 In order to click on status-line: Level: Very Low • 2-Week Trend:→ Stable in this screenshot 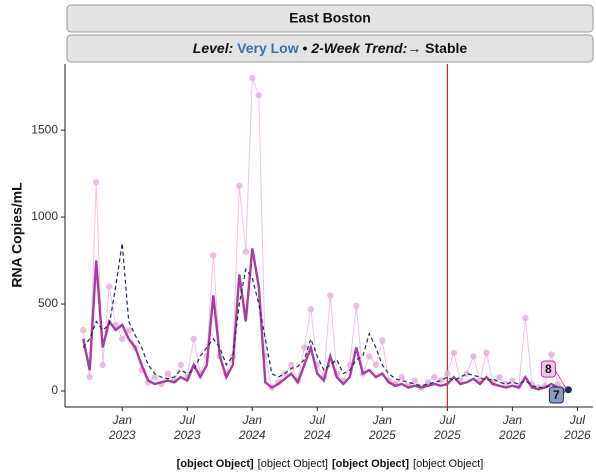, I will do `click(330, 48)`.